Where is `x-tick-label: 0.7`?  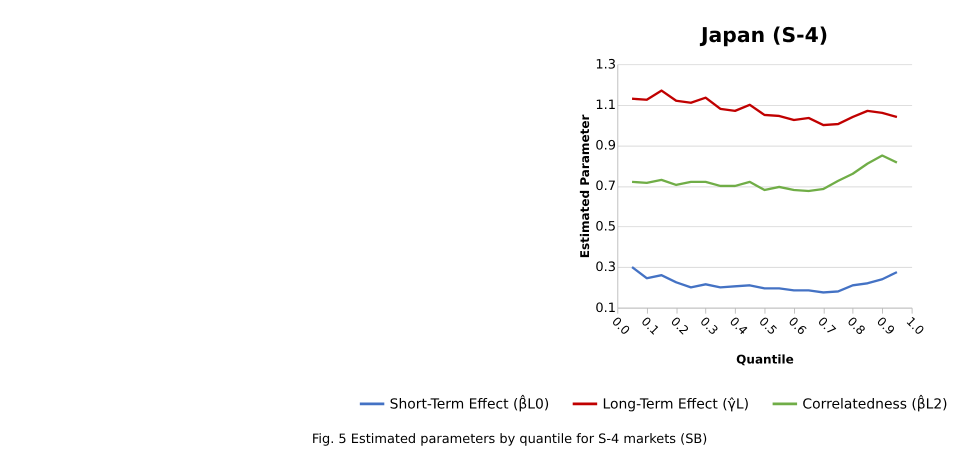
x-tick-label: 0.7 is located at coordinates (827, 326).